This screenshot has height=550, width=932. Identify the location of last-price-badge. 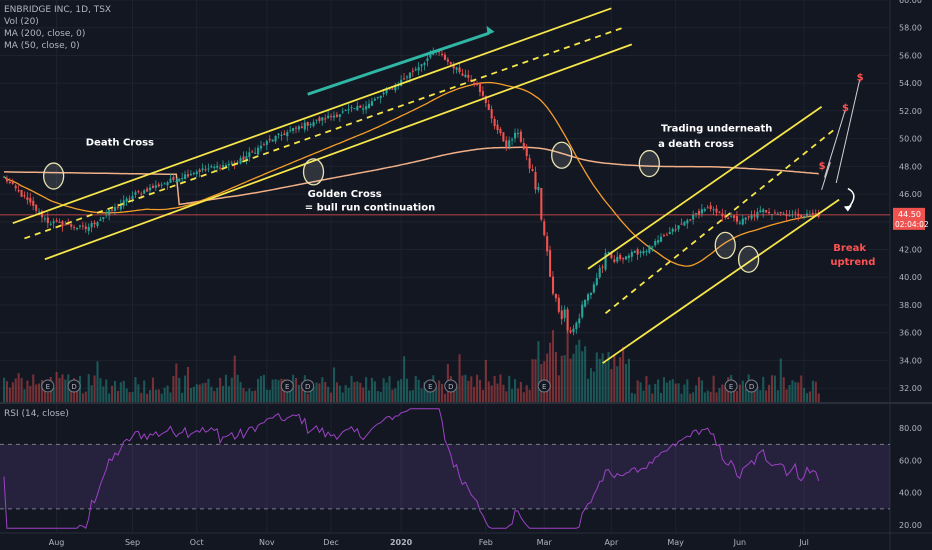
(909, 218).